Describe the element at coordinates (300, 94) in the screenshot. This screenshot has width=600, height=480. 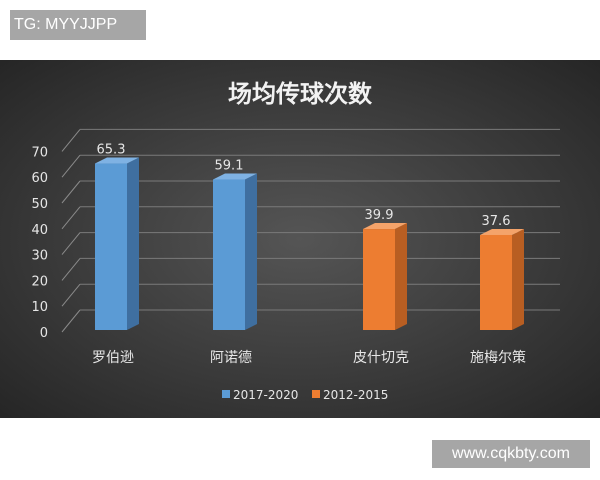
I see `chart-title: 场均传球次数` at that location.